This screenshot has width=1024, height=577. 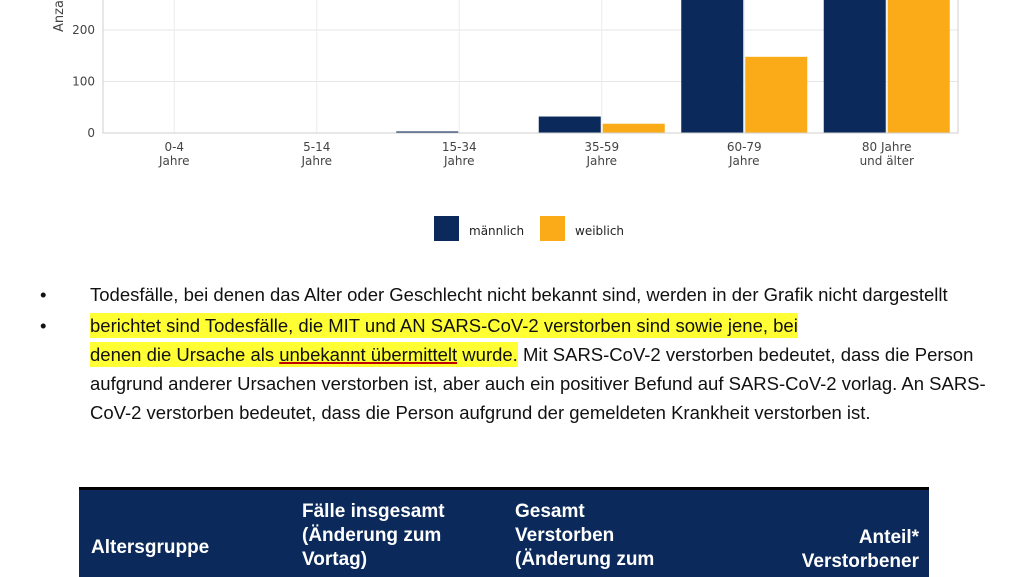 I want to click on x-tick-label: 80 Jahre, so click(x=887, y=147).